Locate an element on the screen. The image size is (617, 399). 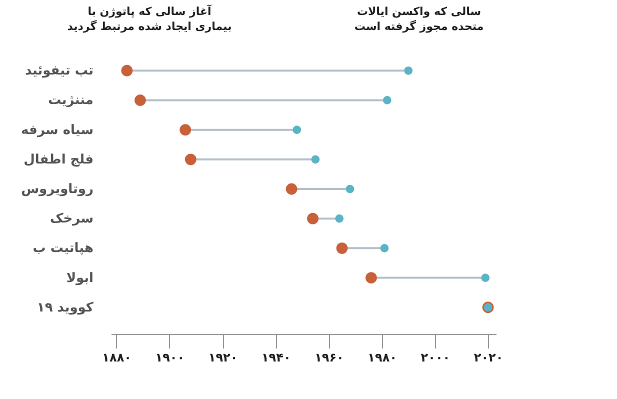
x-tick-label: ۱۹۲۰ is located at coordinates (223, 357).